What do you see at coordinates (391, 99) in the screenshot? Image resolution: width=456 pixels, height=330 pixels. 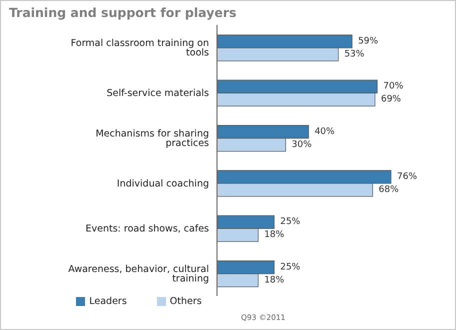 I see `data-label: 69%` at bounding box center [391, 99].